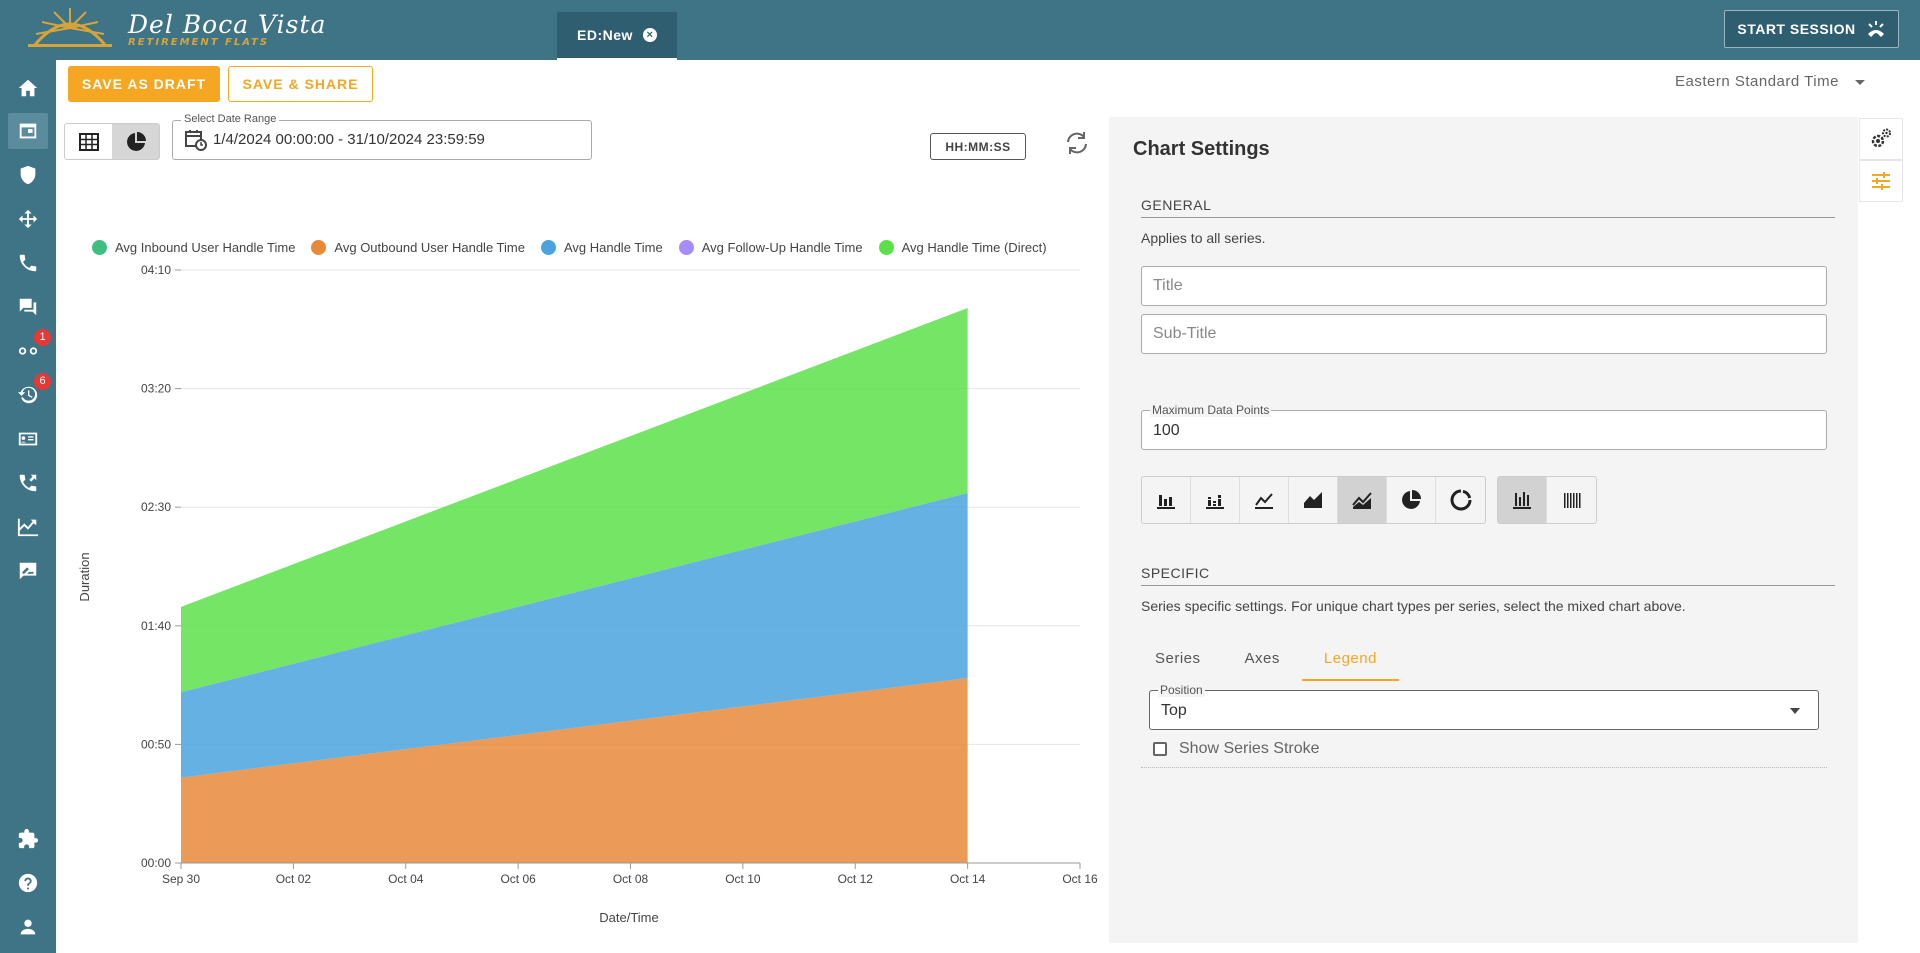 The height and width of the screenshot is (953, 1920). What do you see at coordinates (88, 141) in the screenshot?
I see `table-view-button` at bounding box center [88, 141].